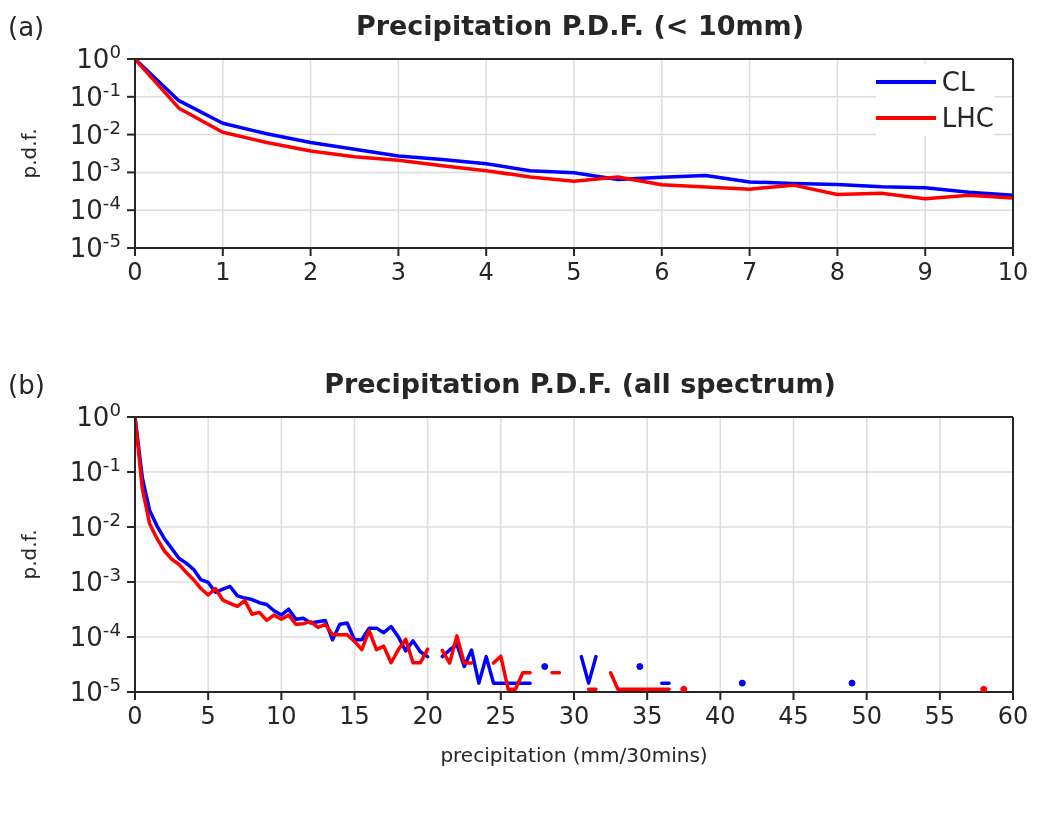 Image resolution: width=1042 pixels, height=831 pixels. I want to click on x-tick-label: 50, so click(866, 716).